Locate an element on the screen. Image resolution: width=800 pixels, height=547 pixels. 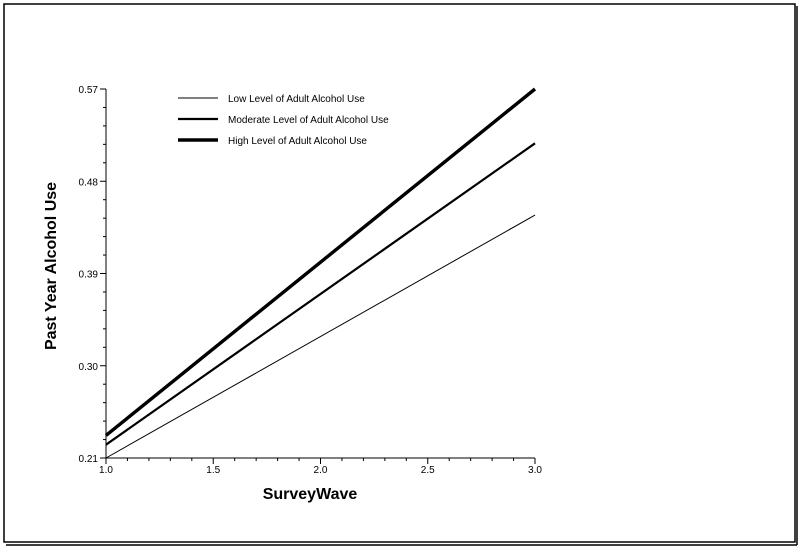
y-tick-label: 0.39 is located at coordinates (89, 275).